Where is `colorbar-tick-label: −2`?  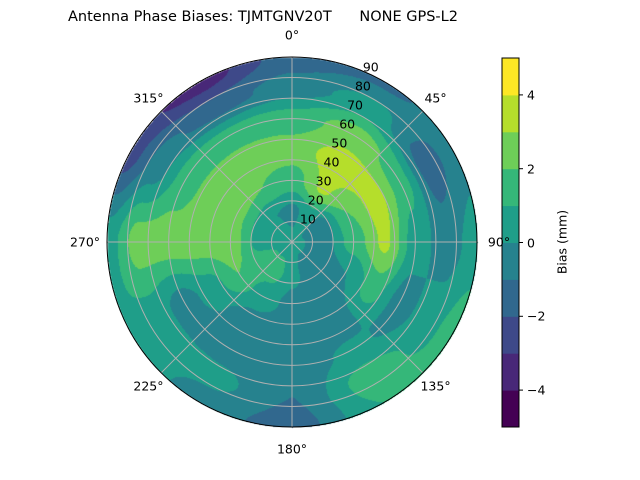
colorbar-tick-label: −2 is located at coordinates (536, 316).